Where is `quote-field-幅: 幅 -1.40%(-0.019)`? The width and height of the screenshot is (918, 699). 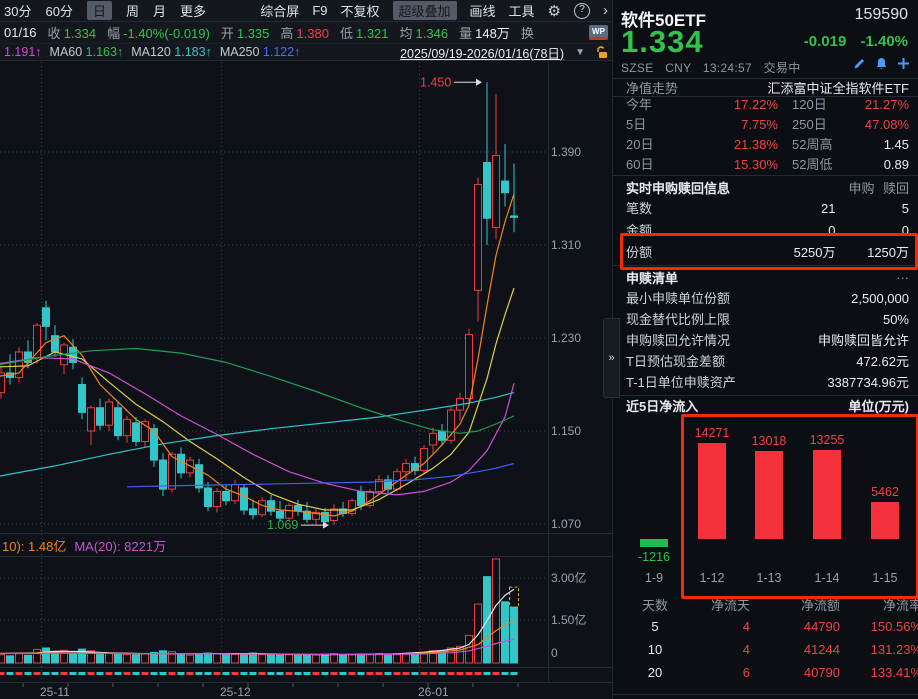
quote-field-幅: 幅 -1.40%(-0.019) is located at coordinates (158, 32).